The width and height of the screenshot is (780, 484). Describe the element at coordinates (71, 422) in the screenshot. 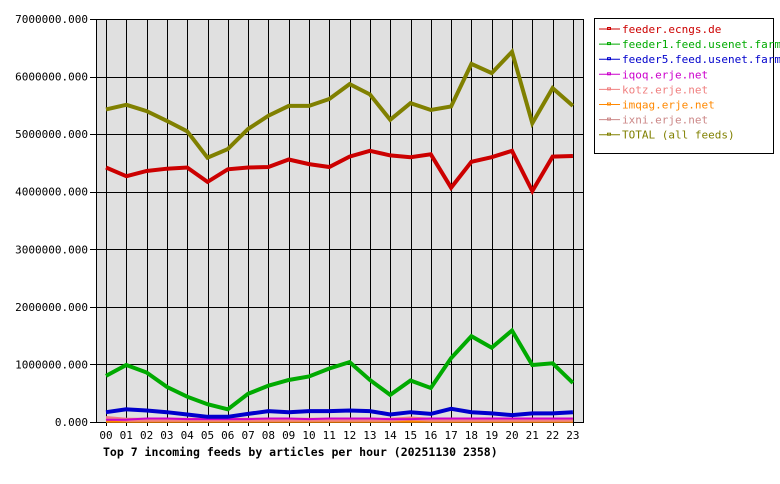

I see `y-tick-label: 0.000` at that location.